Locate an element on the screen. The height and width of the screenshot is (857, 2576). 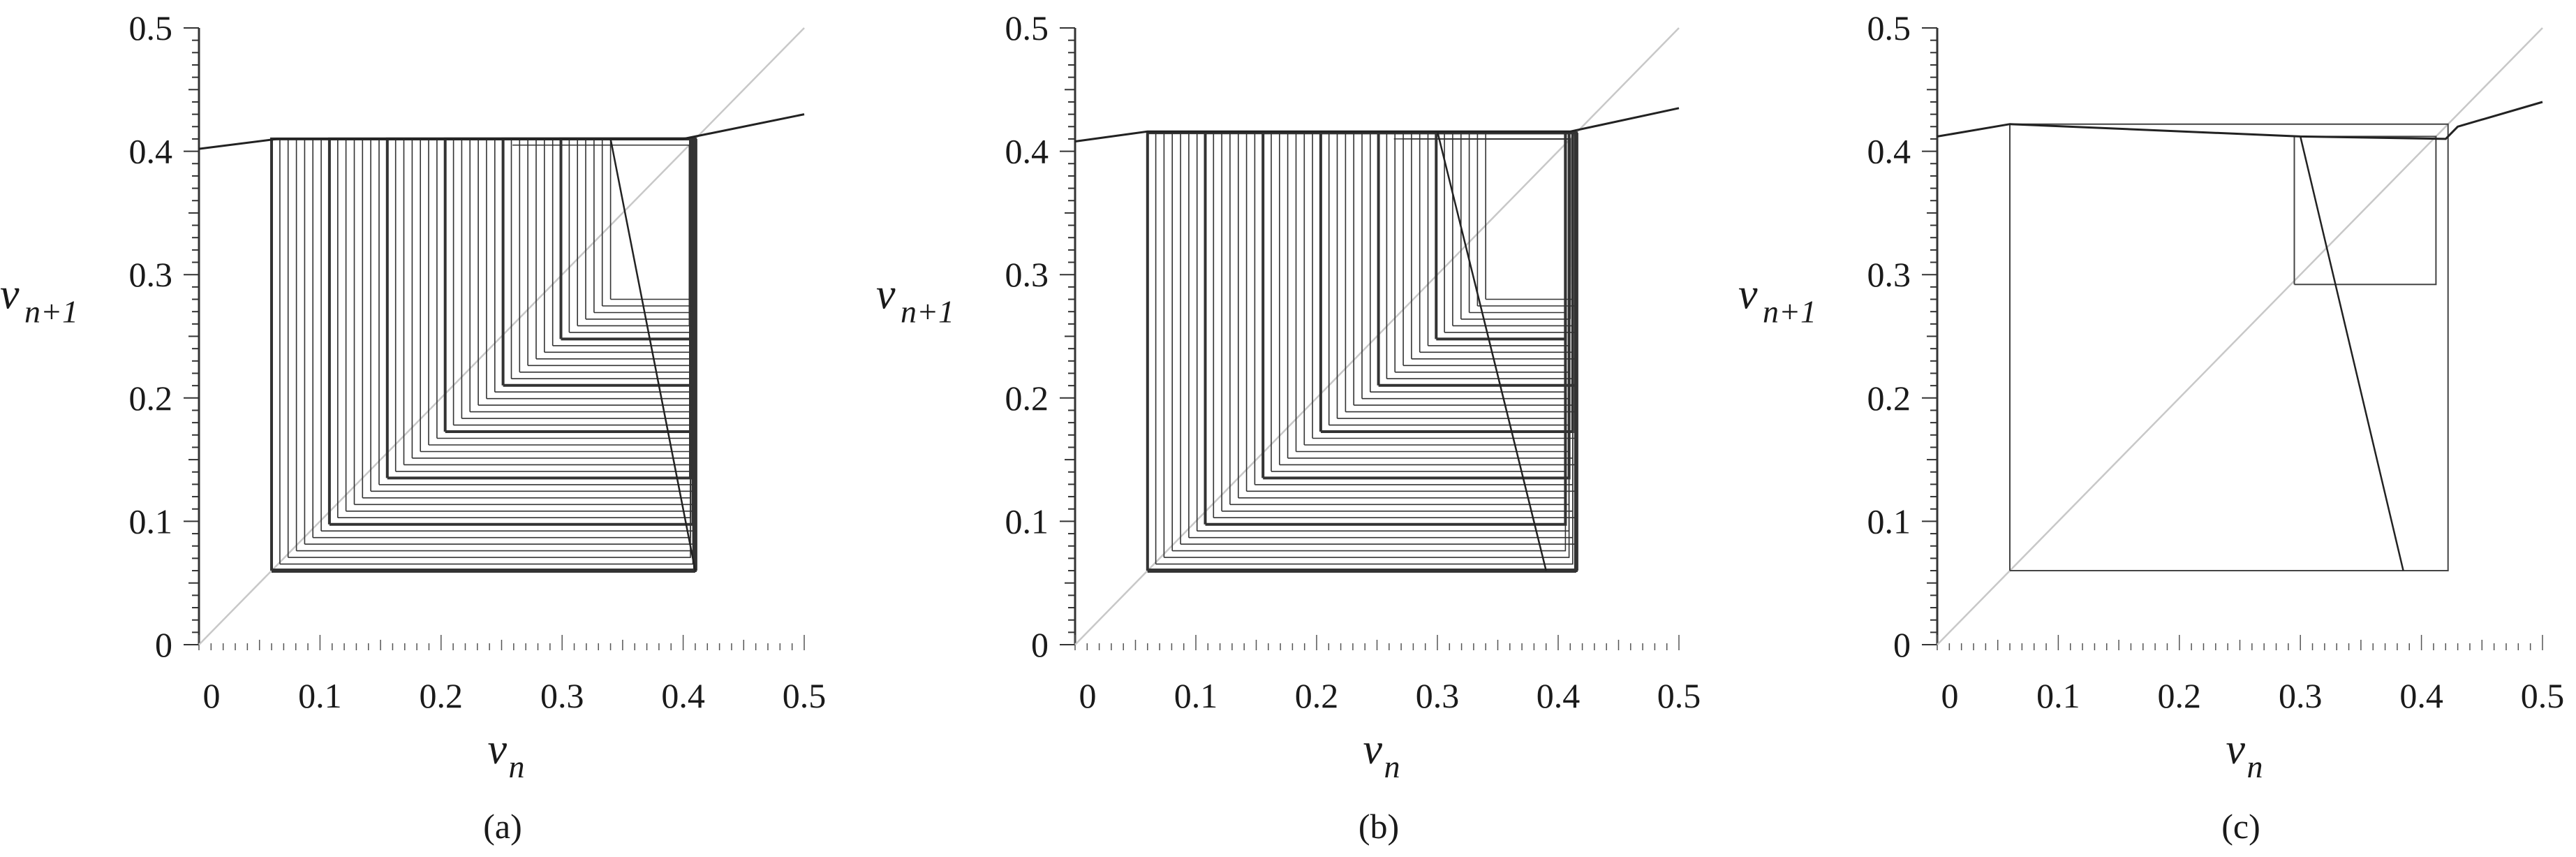
panel-label: (b) is located at coordinates (1379, 827).